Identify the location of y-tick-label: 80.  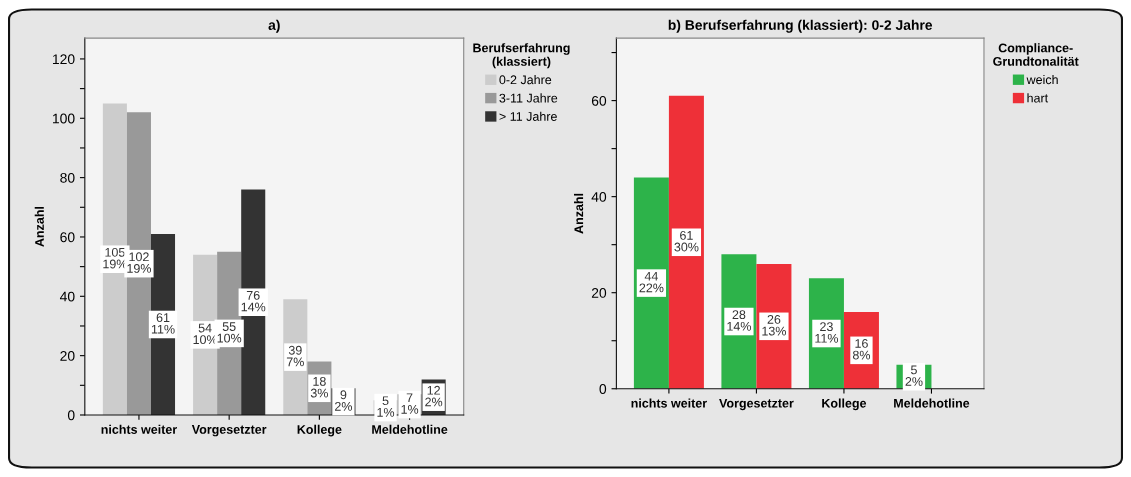
(67, 177).